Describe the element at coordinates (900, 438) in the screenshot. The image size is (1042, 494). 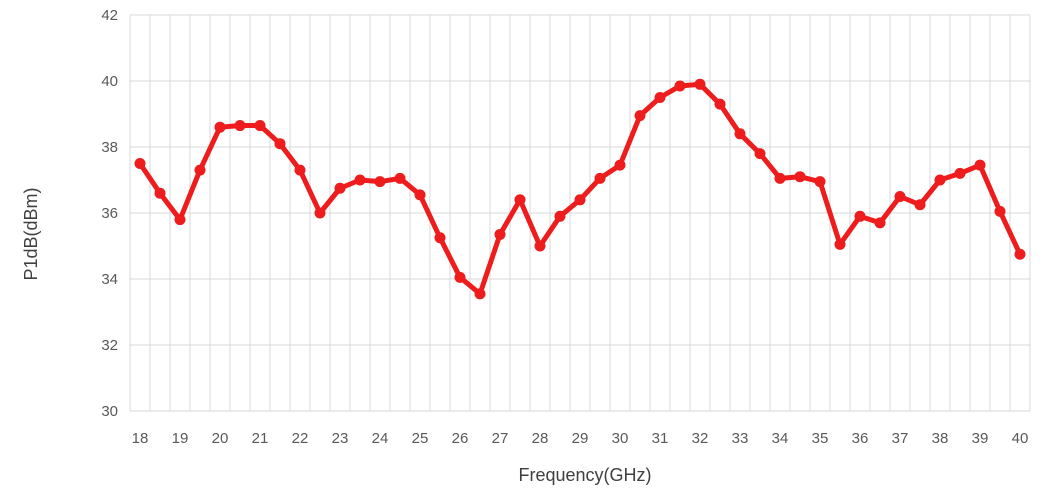
I see `x-tick-label: 37` at that location.